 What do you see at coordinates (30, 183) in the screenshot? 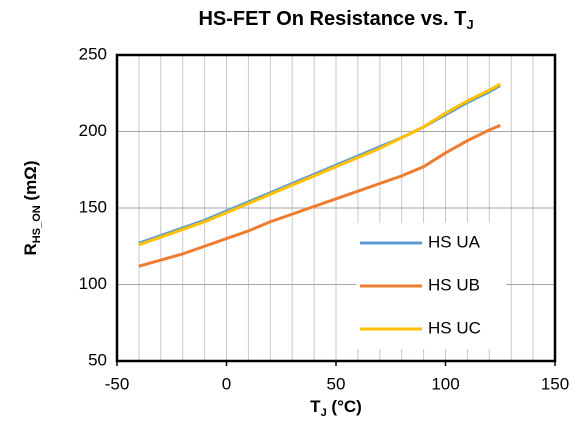
I see `y-label-unit: (mΩ)` at bounding box center [30, 183].